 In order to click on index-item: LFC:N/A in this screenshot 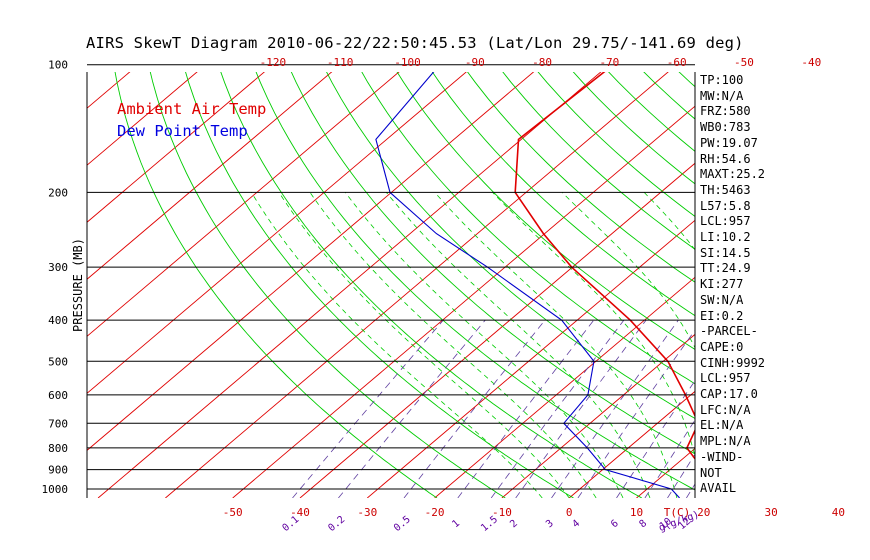, I will do `click(725, 409)`.